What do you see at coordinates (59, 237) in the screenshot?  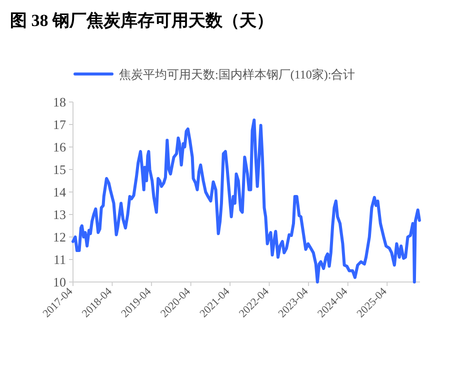 I see `y-tick-label: 12` at bounding box center [59, 237].